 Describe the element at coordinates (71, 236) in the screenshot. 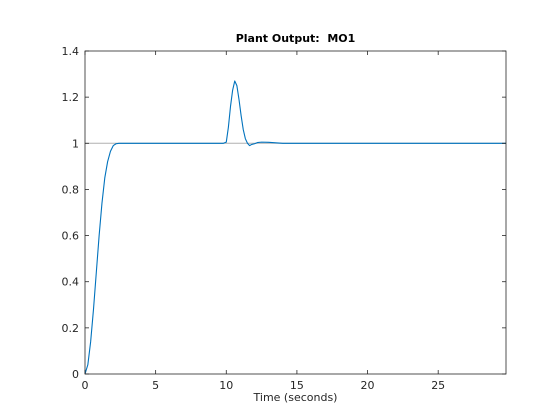

I see `y-tick-label: 0.6` at that location.